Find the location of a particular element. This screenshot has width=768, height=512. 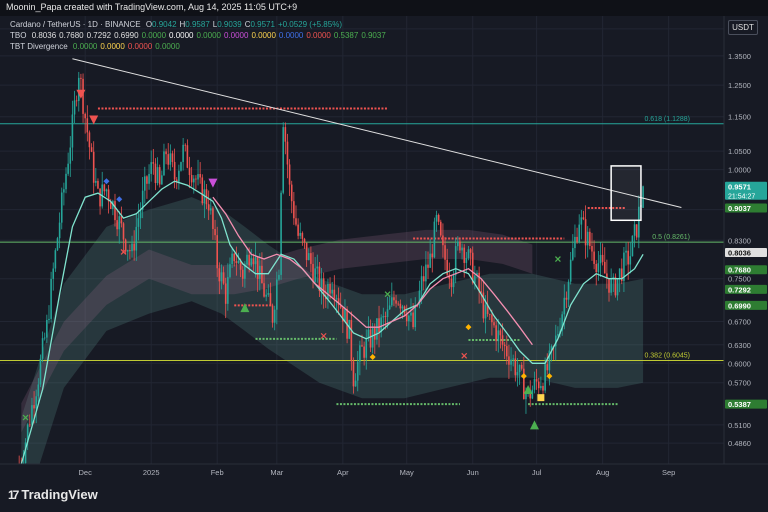

indicator-value: 0.9037 is located at coordinates (373, 35).